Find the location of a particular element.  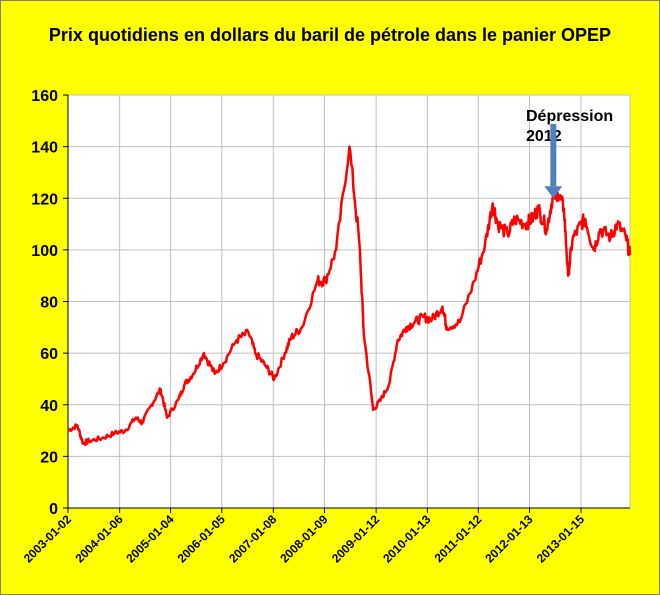

x-tick-label: 2013-01-15 is located at coordinates (561, 539).